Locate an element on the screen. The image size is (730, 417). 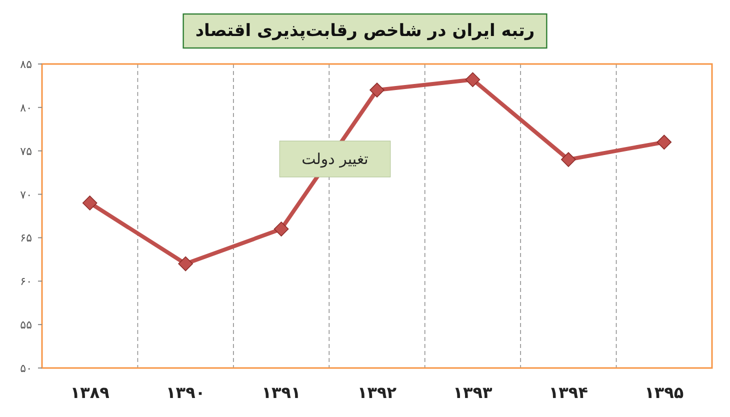
y-tick-label: ۶۵ is located at coordinates (26, 238).